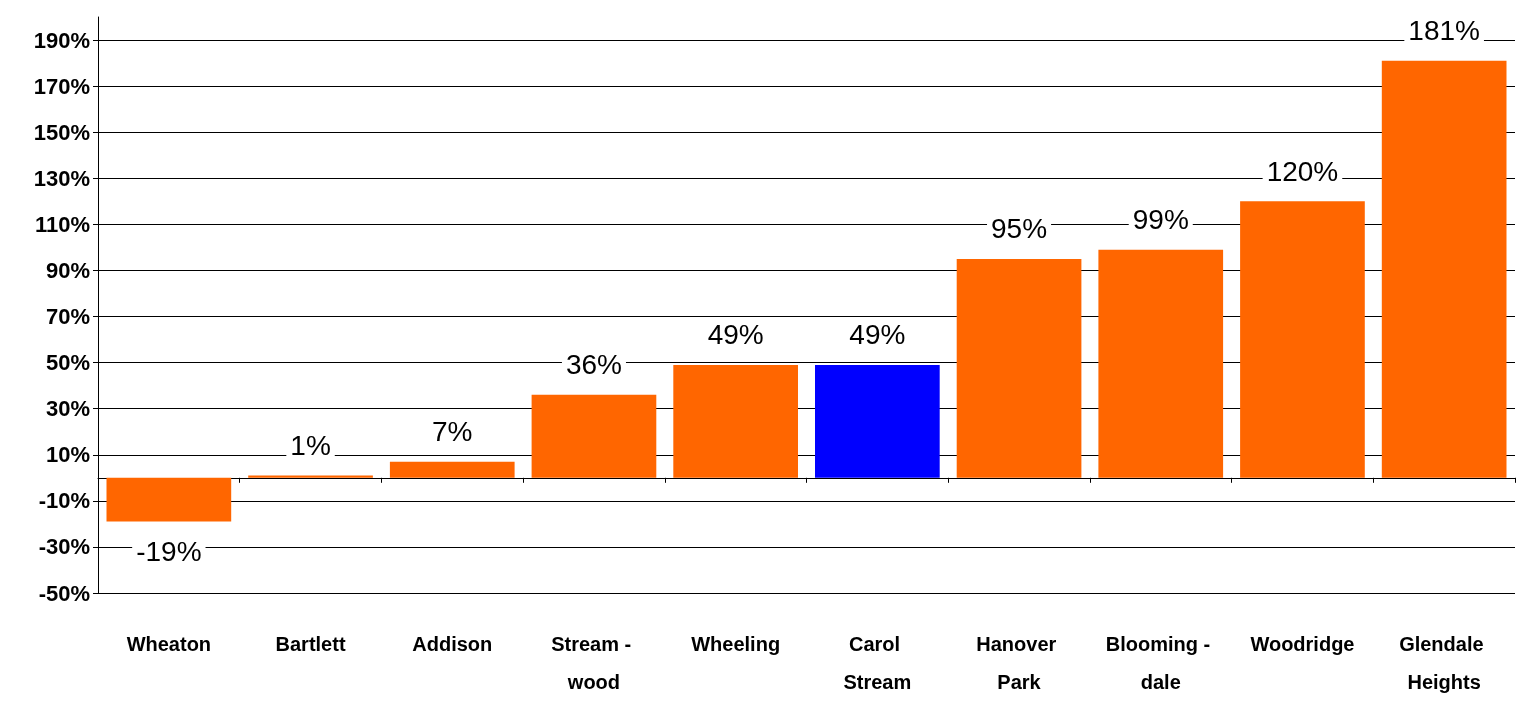 The height and width of the screenshot is (701, 1517). Describe the element at coordinates (1160, 220) in the screenshot. I see `data-label: 99%` at that location.